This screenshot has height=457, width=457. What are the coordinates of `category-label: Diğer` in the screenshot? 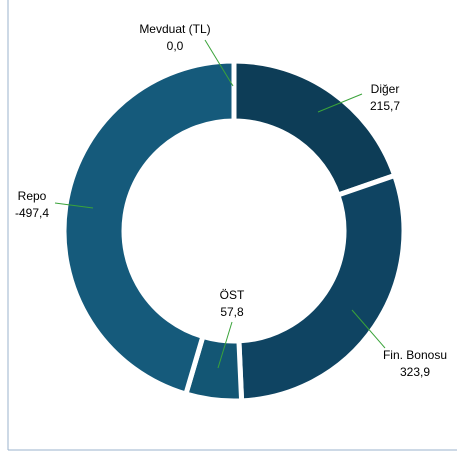 It's located at (385, 89).